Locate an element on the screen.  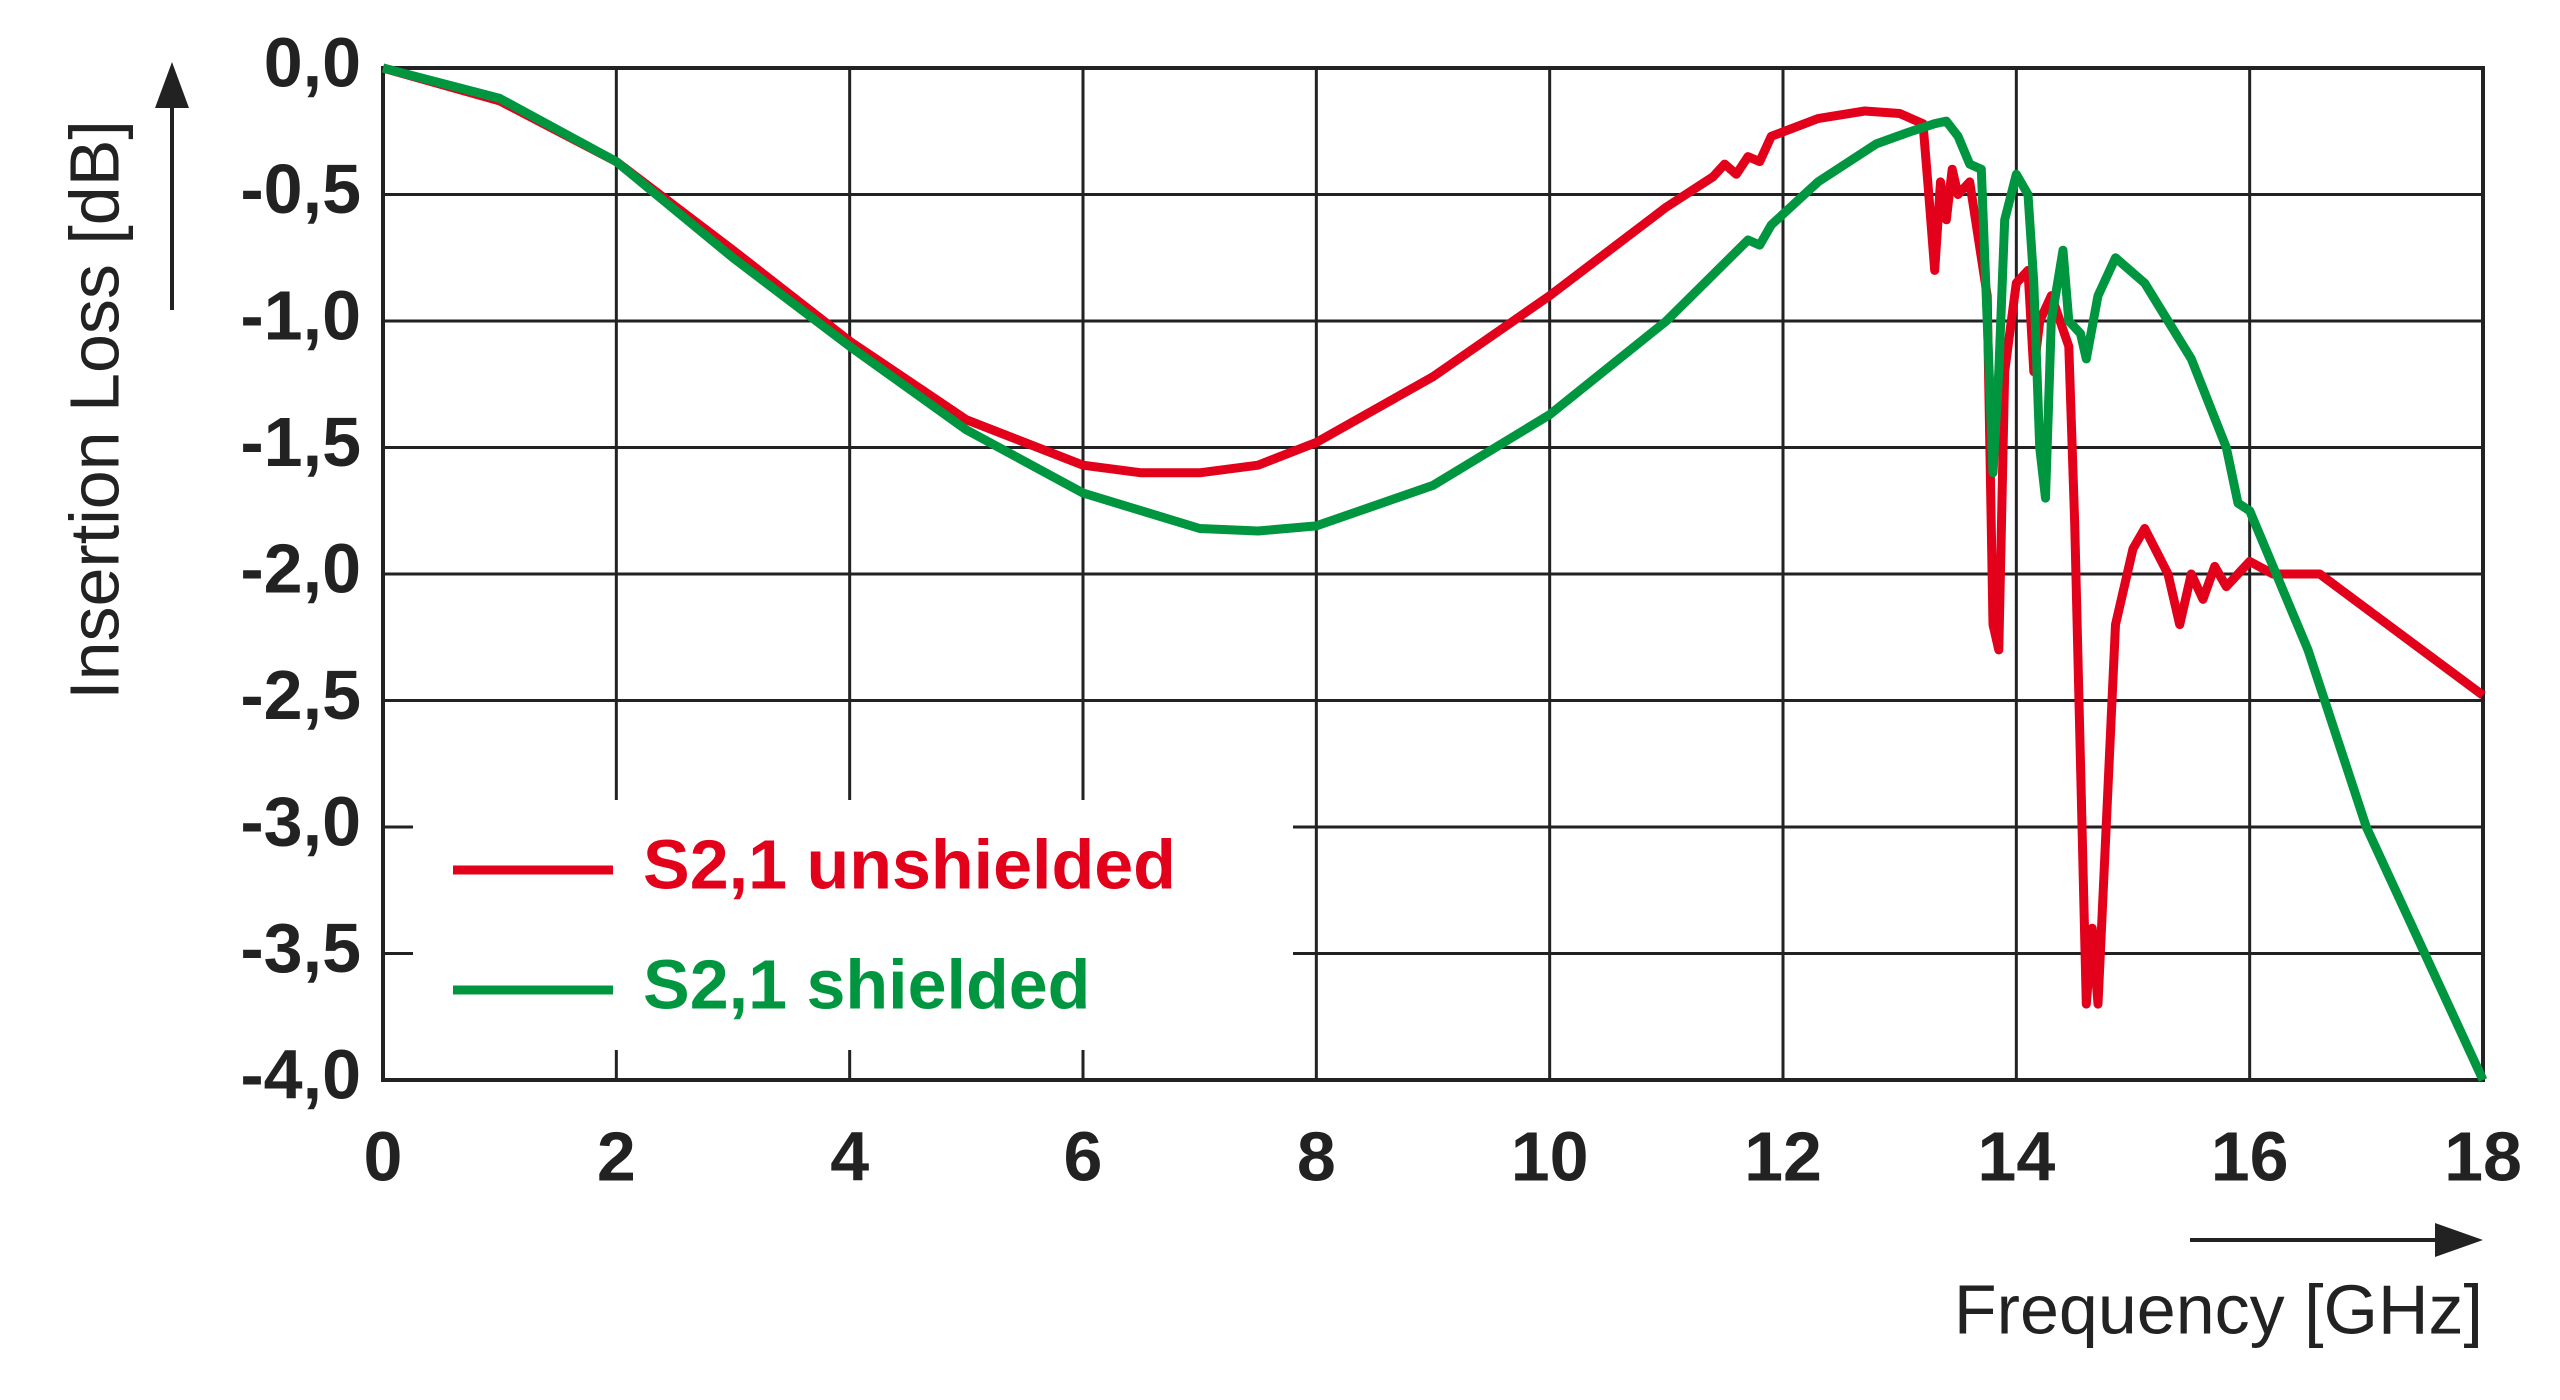
x-tick-label: 16 is located at coordinates (2250, 1156).